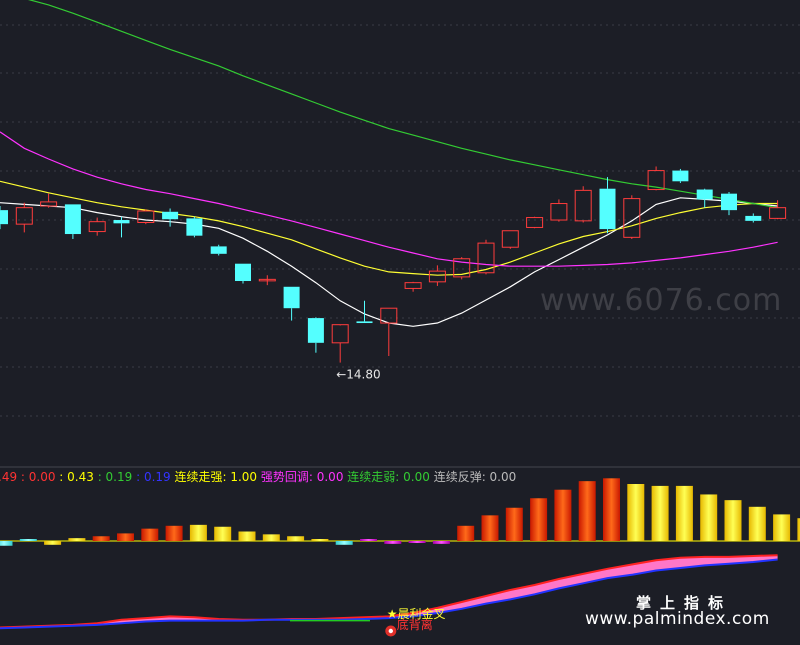  I want to click on indicator-bars, so click(400, 512).